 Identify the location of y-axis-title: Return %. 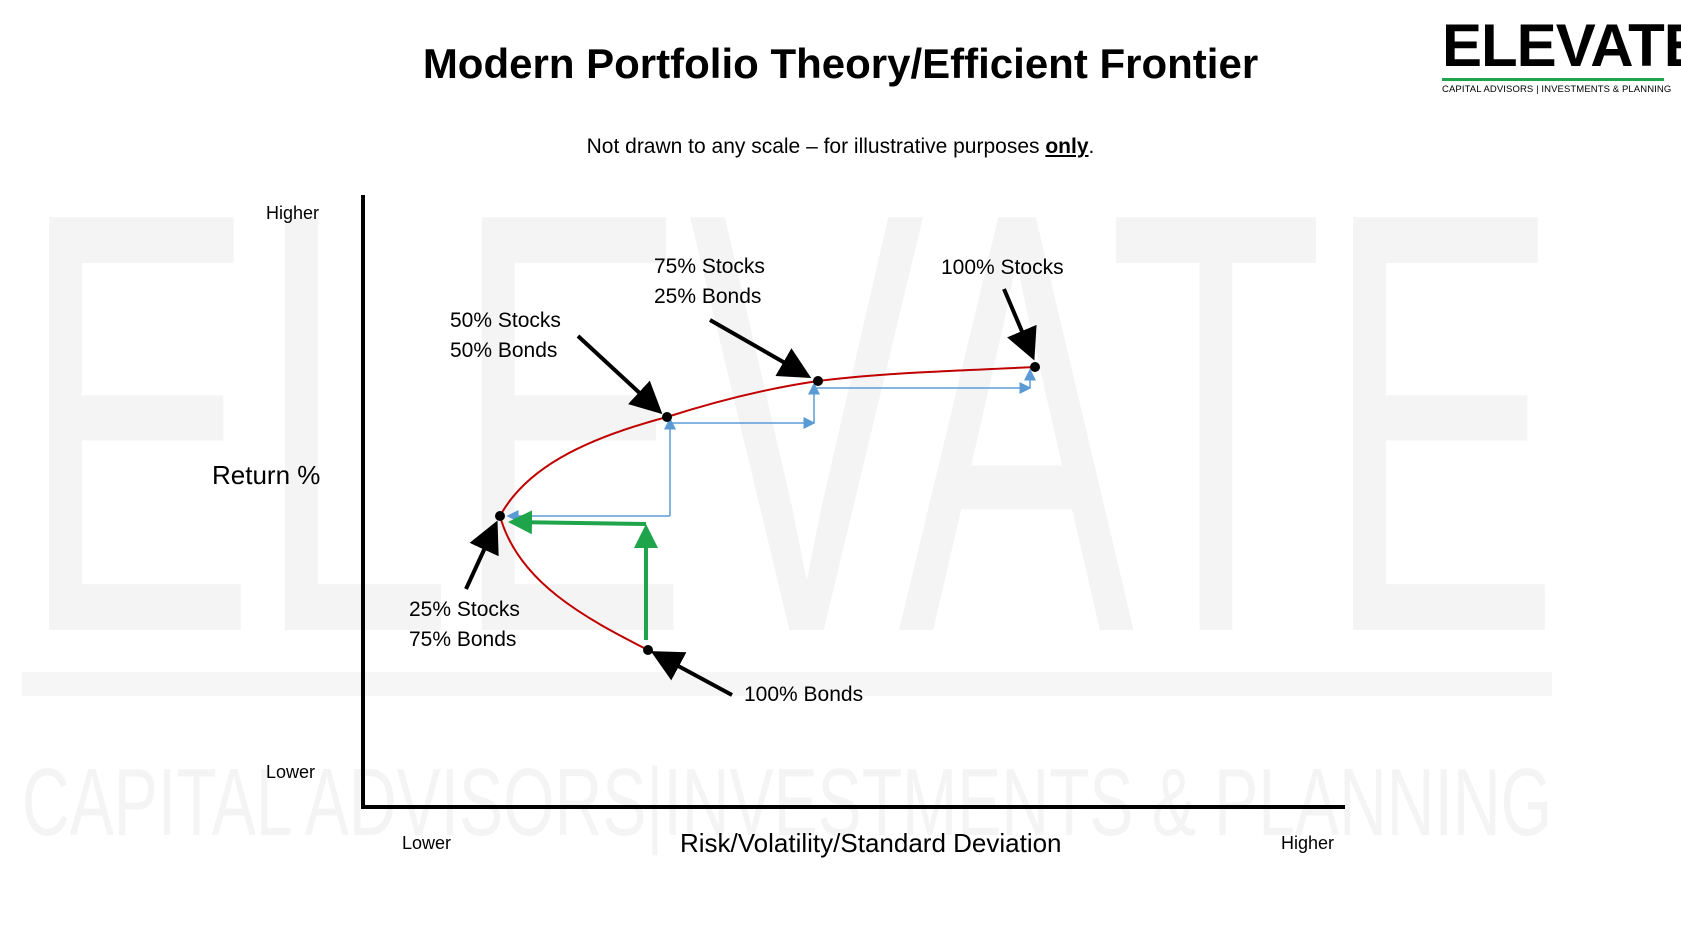
(266, 475).